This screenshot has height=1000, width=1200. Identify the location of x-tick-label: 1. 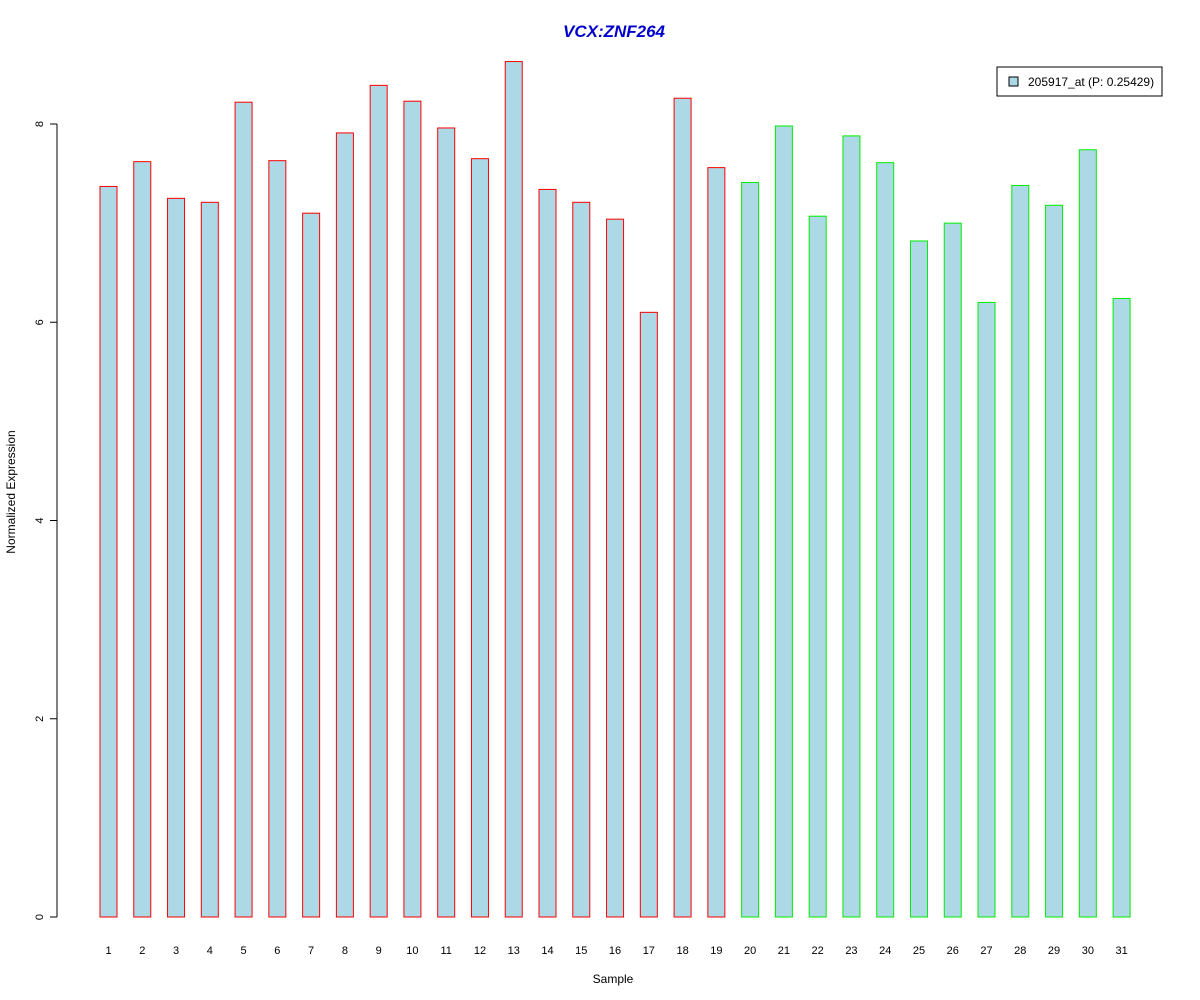
(108, 951).